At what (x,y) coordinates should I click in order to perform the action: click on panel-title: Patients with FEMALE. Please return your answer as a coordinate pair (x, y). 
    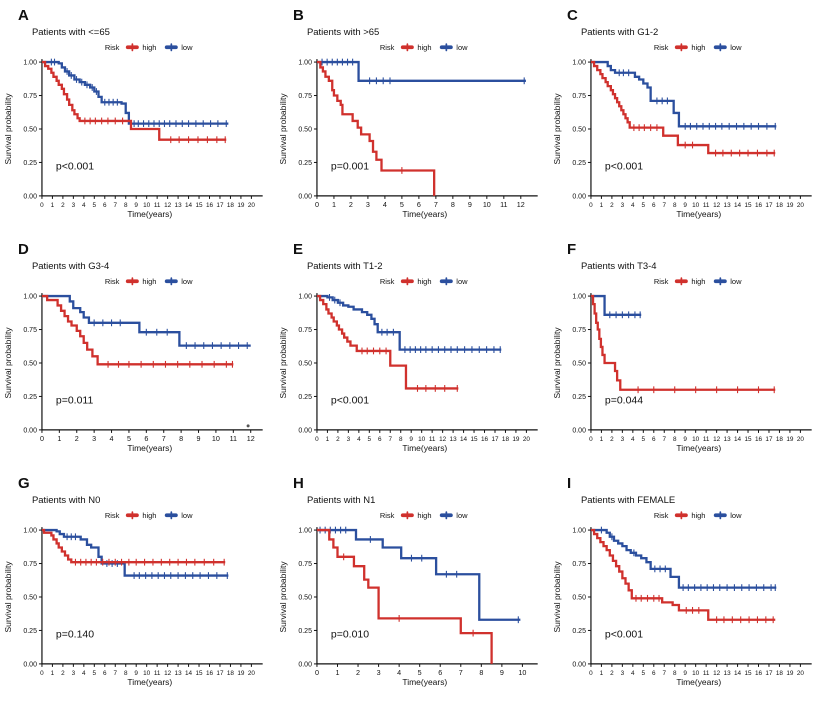
    Looking at the image, I should click on (628, 500).